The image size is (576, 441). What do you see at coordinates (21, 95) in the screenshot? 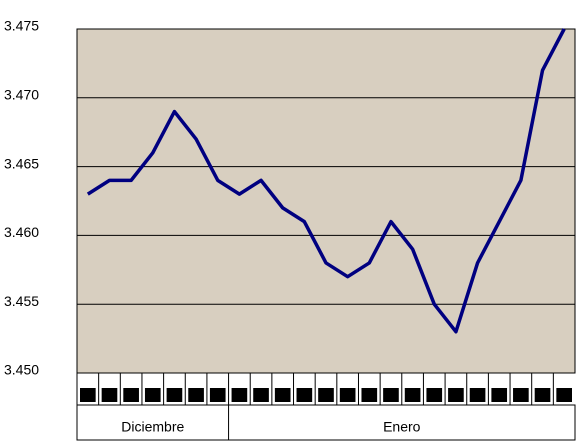
I see `y-tick-label: 3.470` at bounding box center [21, 95].